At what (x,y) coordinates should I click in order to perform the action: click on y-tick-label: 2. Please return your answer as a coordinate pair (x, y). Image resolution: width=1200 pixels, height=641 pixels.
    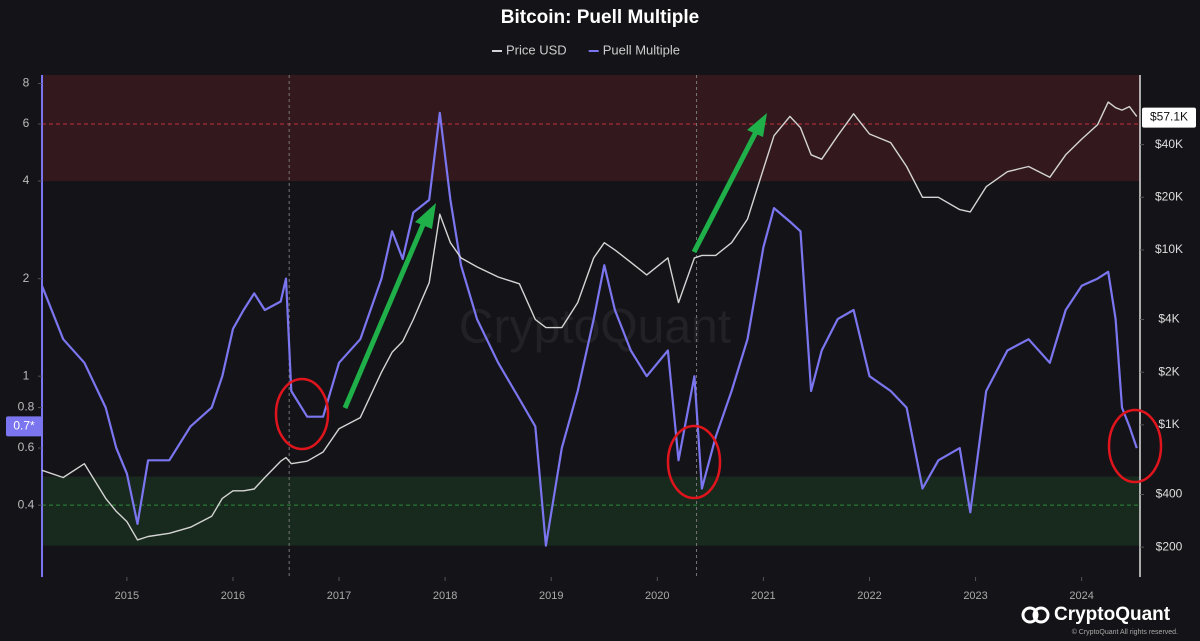
    Looking at the image, I should click on (26, 278).